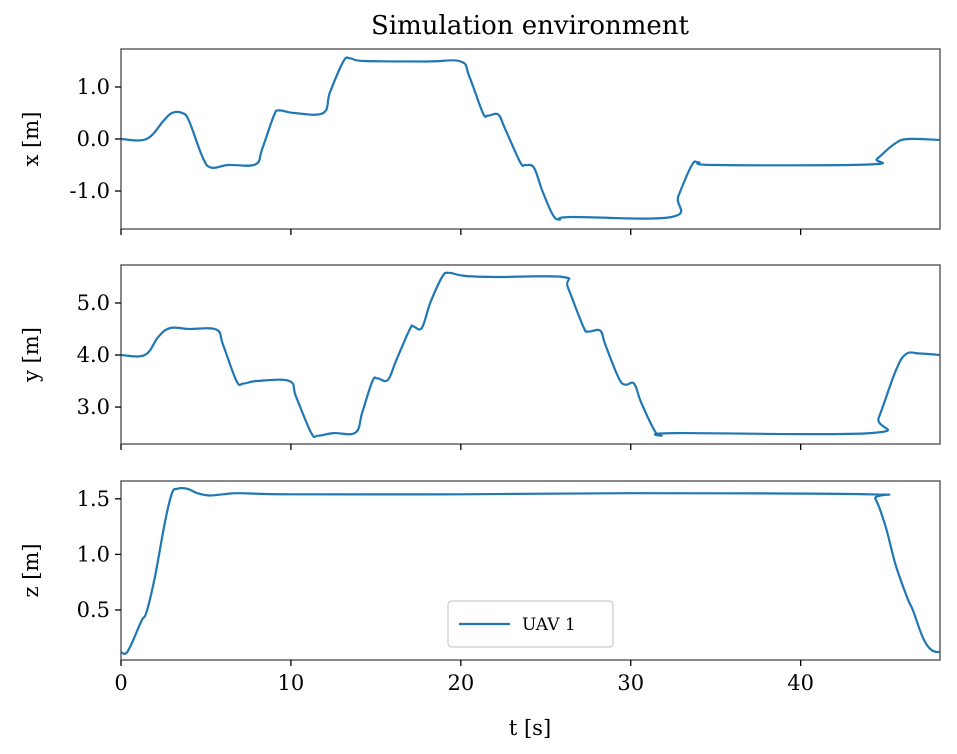 This screenshot has height=754, width=957. I want to click on x-tick-label: 0, so click(120, 683).